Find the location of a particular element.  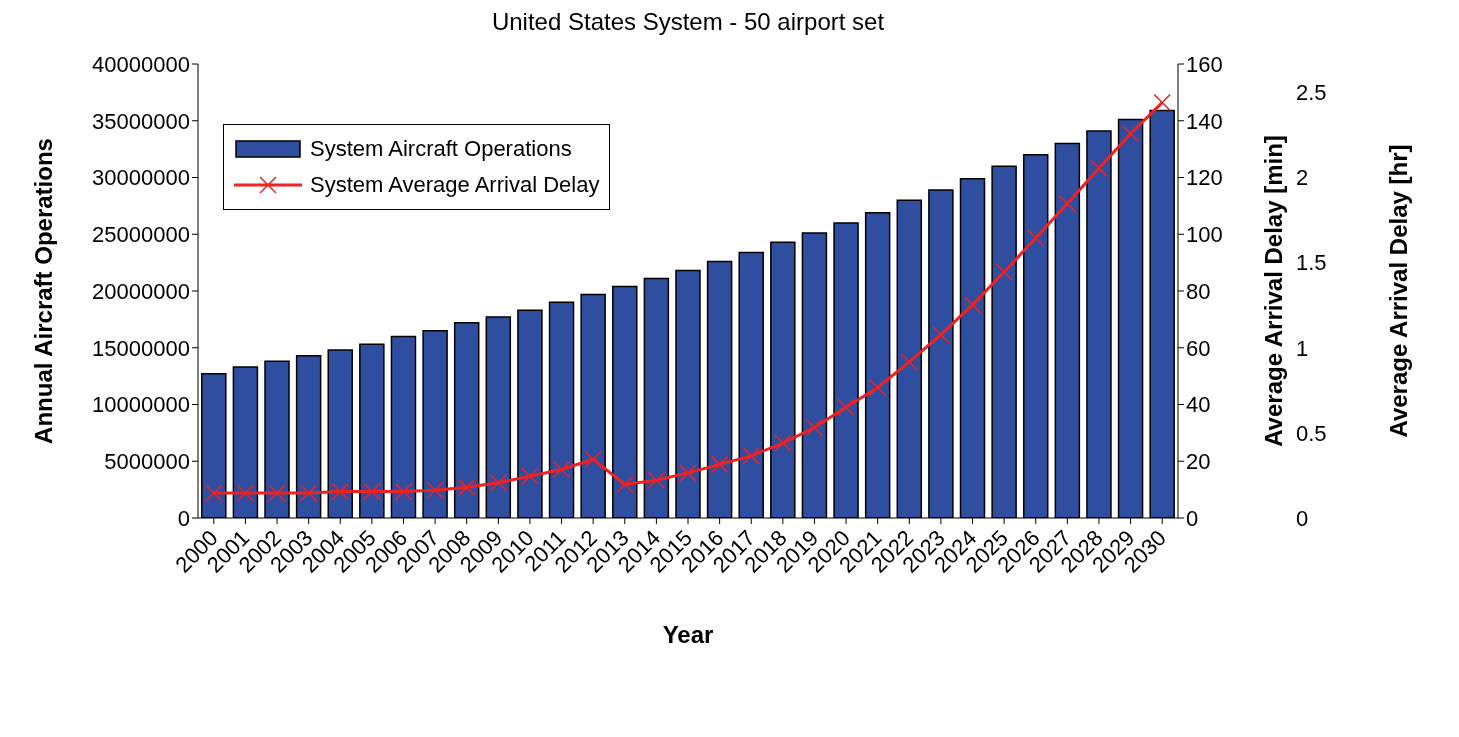

y2-tick-label: 80 is located at coordinates (1198, 291).